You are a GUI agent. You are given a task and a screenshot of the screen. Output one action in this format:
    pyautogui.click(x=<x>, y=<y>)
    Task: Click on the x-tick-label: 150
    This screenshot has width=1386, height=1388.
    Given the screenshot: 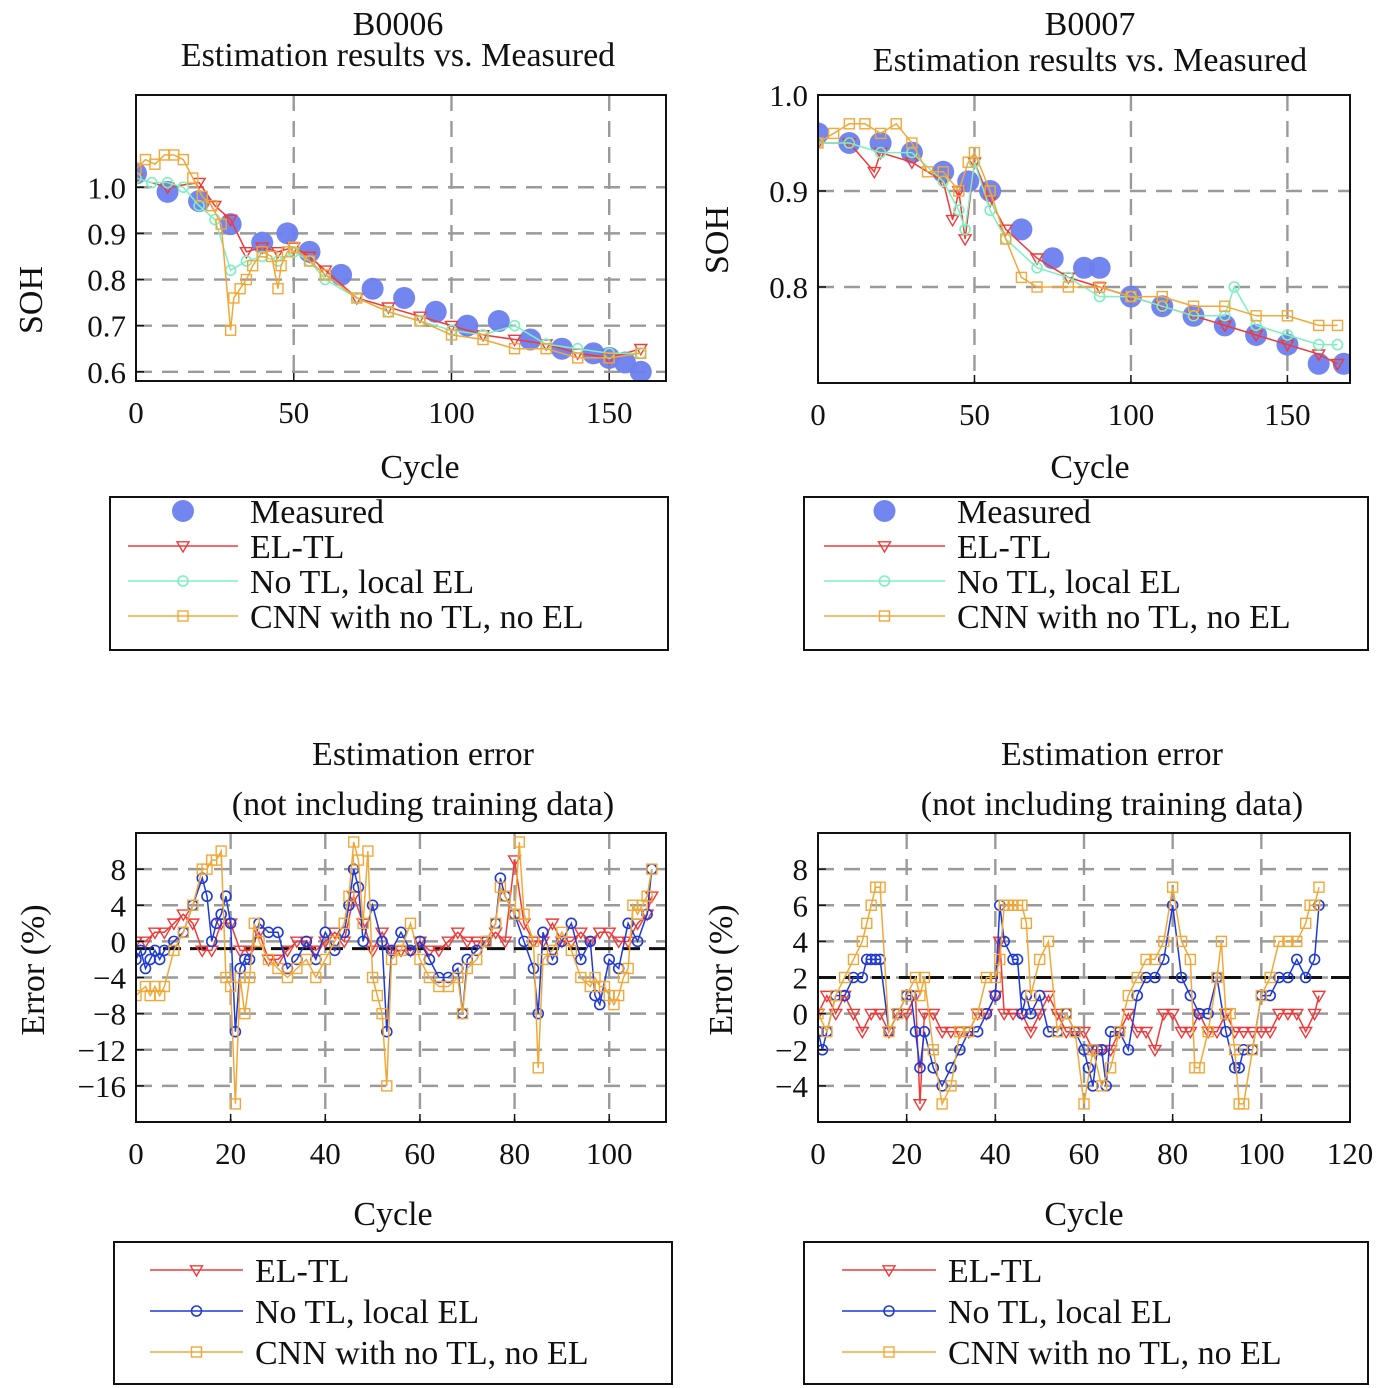 What is the action you would take?
    pyautogui.click(x=1287, y=414)
    